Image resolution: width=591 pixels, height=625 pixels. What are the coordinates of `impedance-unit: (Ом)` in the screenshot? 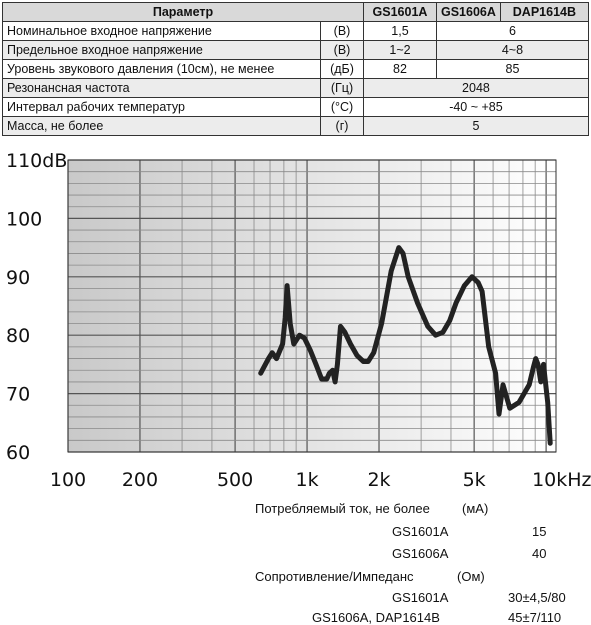 It's located at (471, 576).